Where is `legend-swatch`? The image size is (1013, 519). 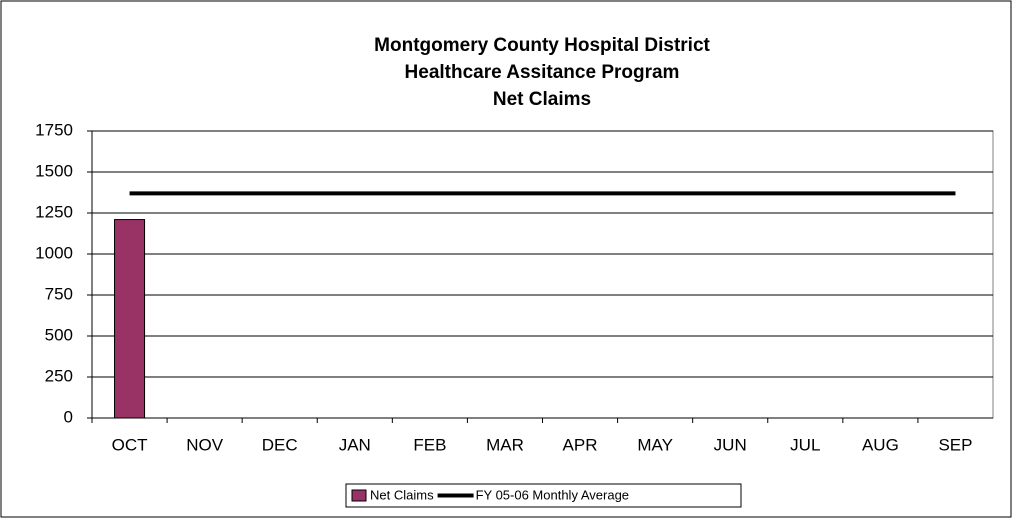
legend-swatch is located at coordinates (359, 495).